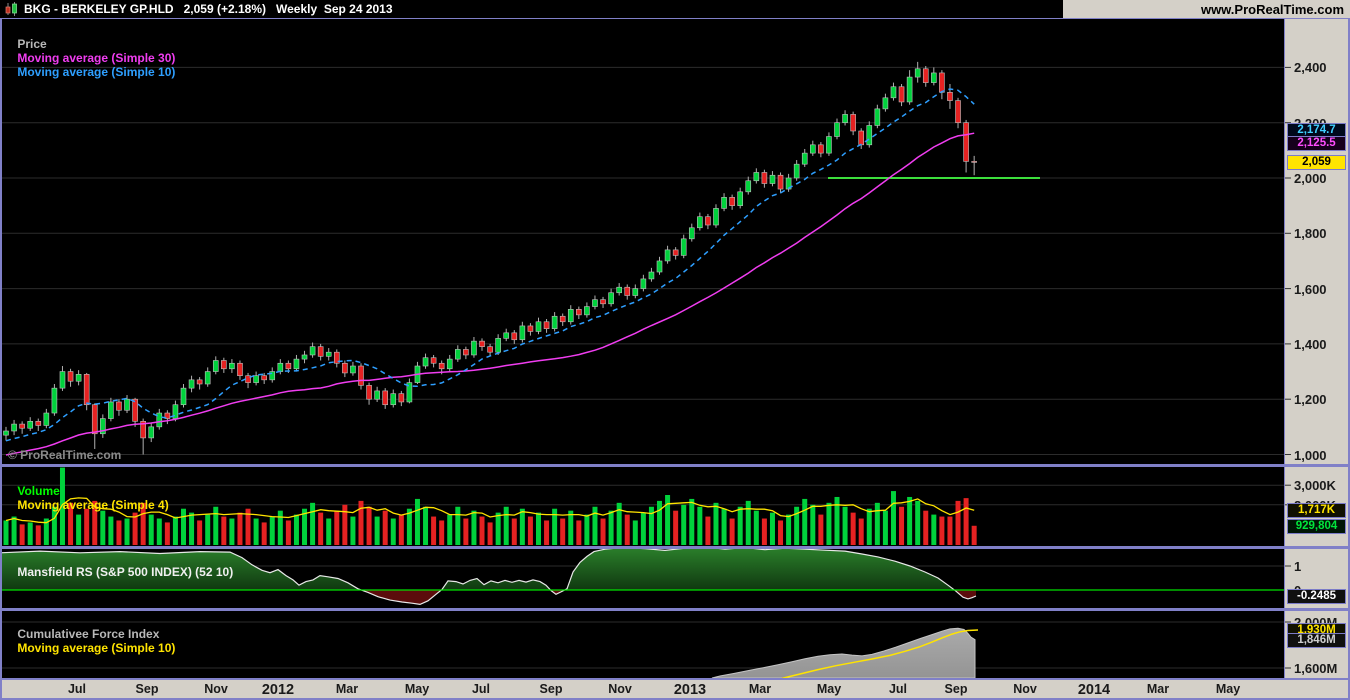 The width and height of the screenshot is (1350, 700). I want to click on force-tick-label: 1,600M, so click(1316, 668).